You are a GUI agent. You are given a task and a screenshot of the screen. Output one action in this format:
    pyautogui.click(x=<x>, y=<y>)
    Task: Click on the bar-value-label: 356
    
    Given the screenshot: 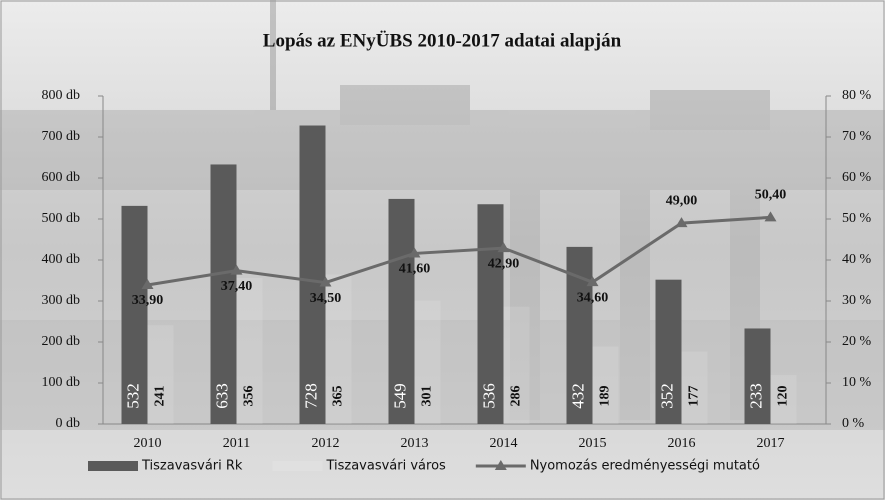 What is the action you would take?
    pyautogui.click(x=249, y=396)
    